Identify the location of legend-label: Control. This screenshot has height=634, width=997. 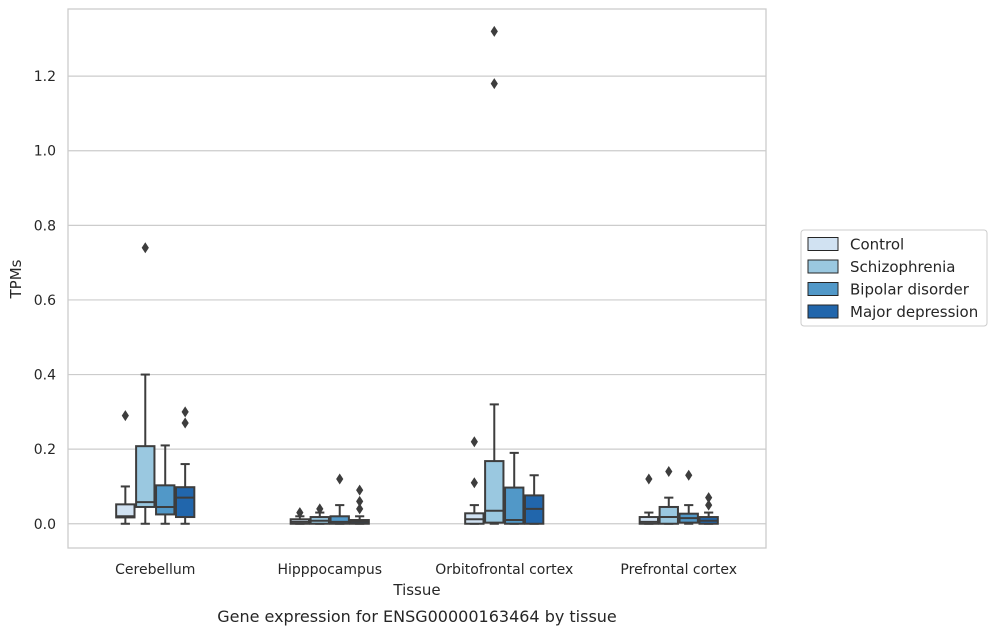
(877, 245).